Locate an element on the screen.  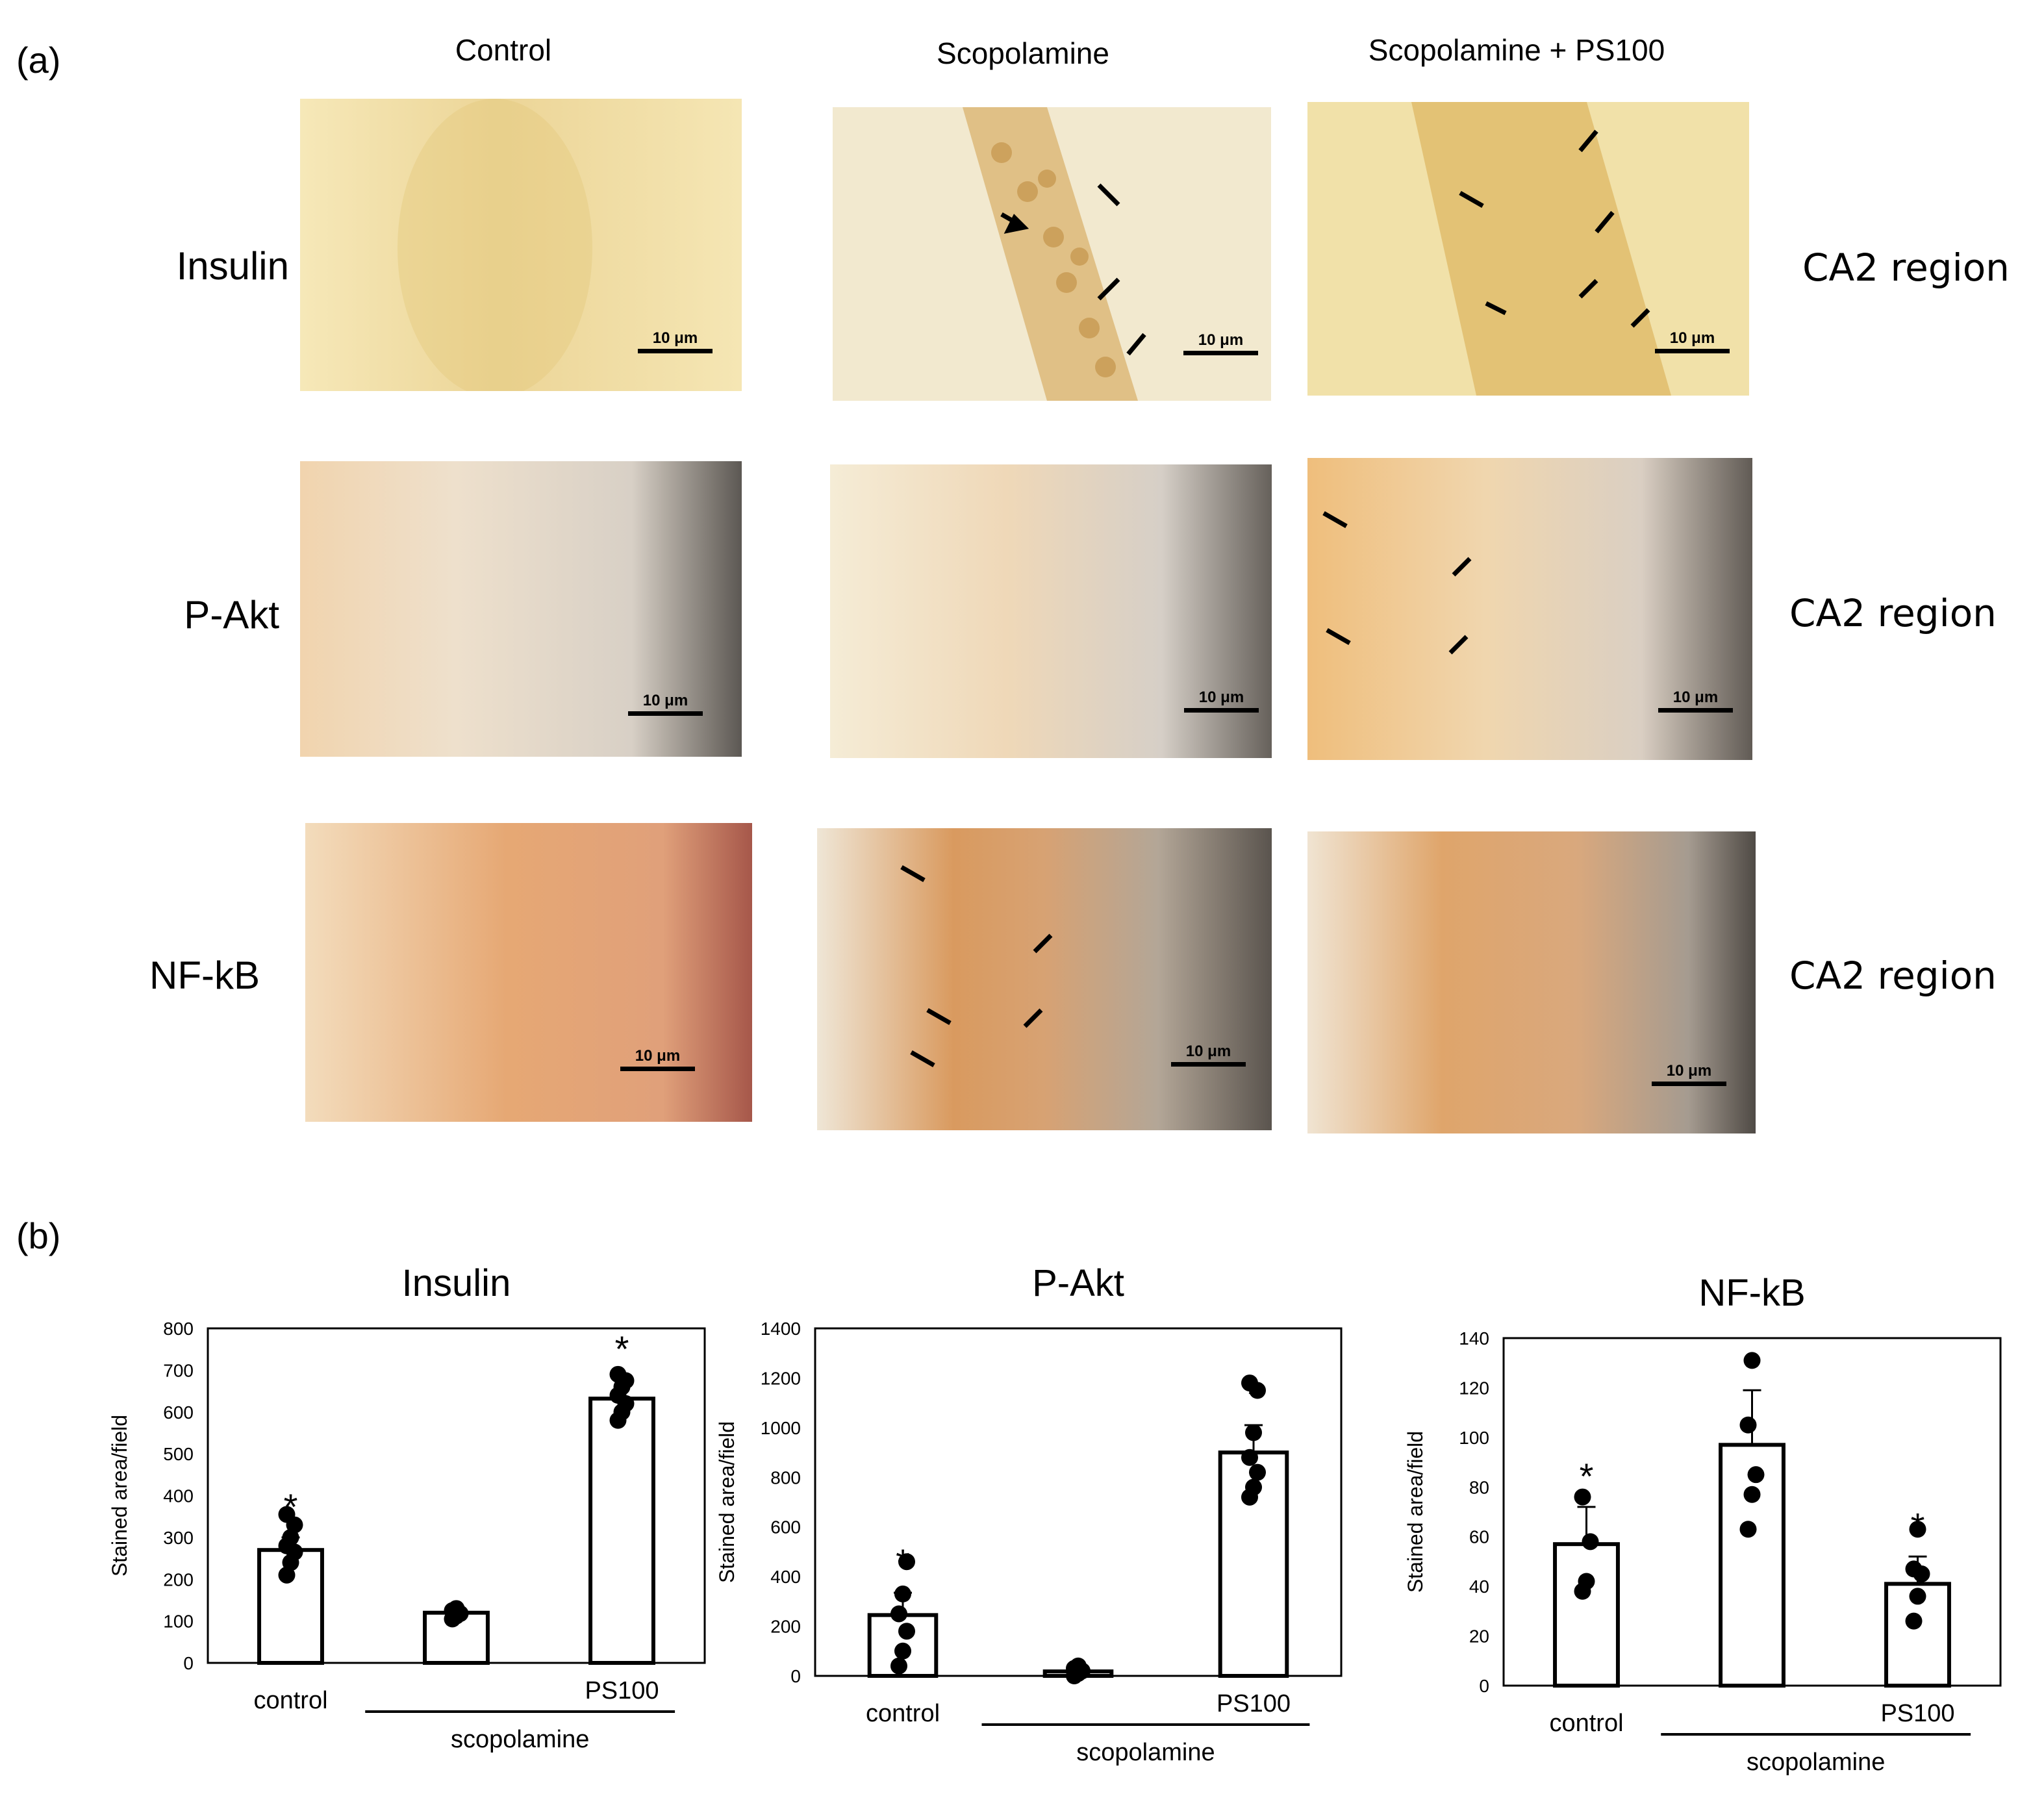
region-label-pakt: CA2 region is located at coordinates (1893, 613).